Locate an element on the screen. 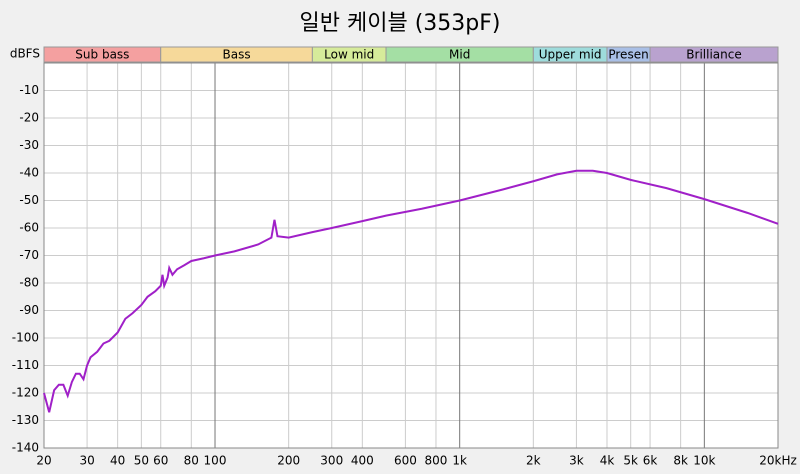 This screenshot has width=800, height=474. y-tick-label: -100 is located at coordinates (25, 338).